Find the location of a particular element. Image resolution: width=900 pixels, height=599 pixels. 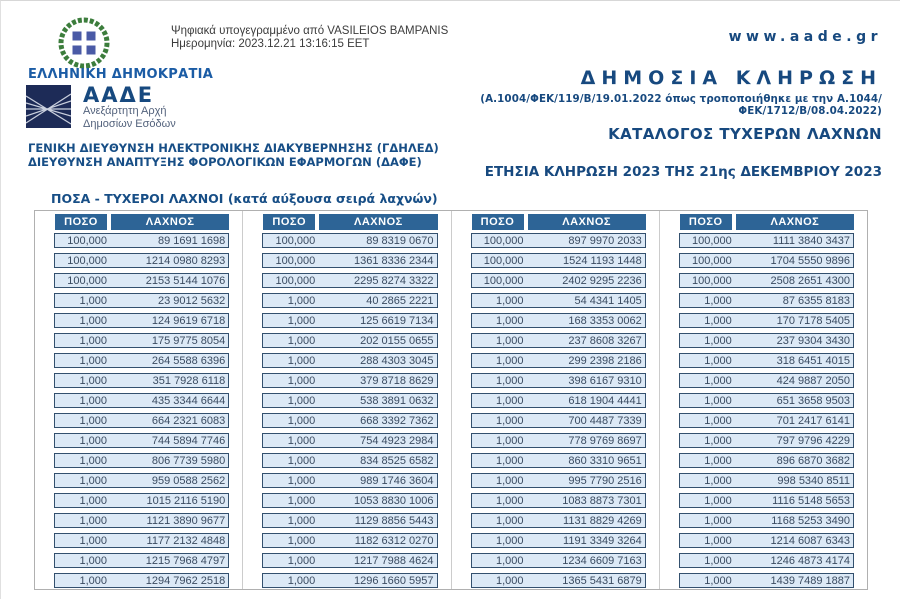

table-row: 1,000 1234 6609 7163 is located at coordinates (558, 560).